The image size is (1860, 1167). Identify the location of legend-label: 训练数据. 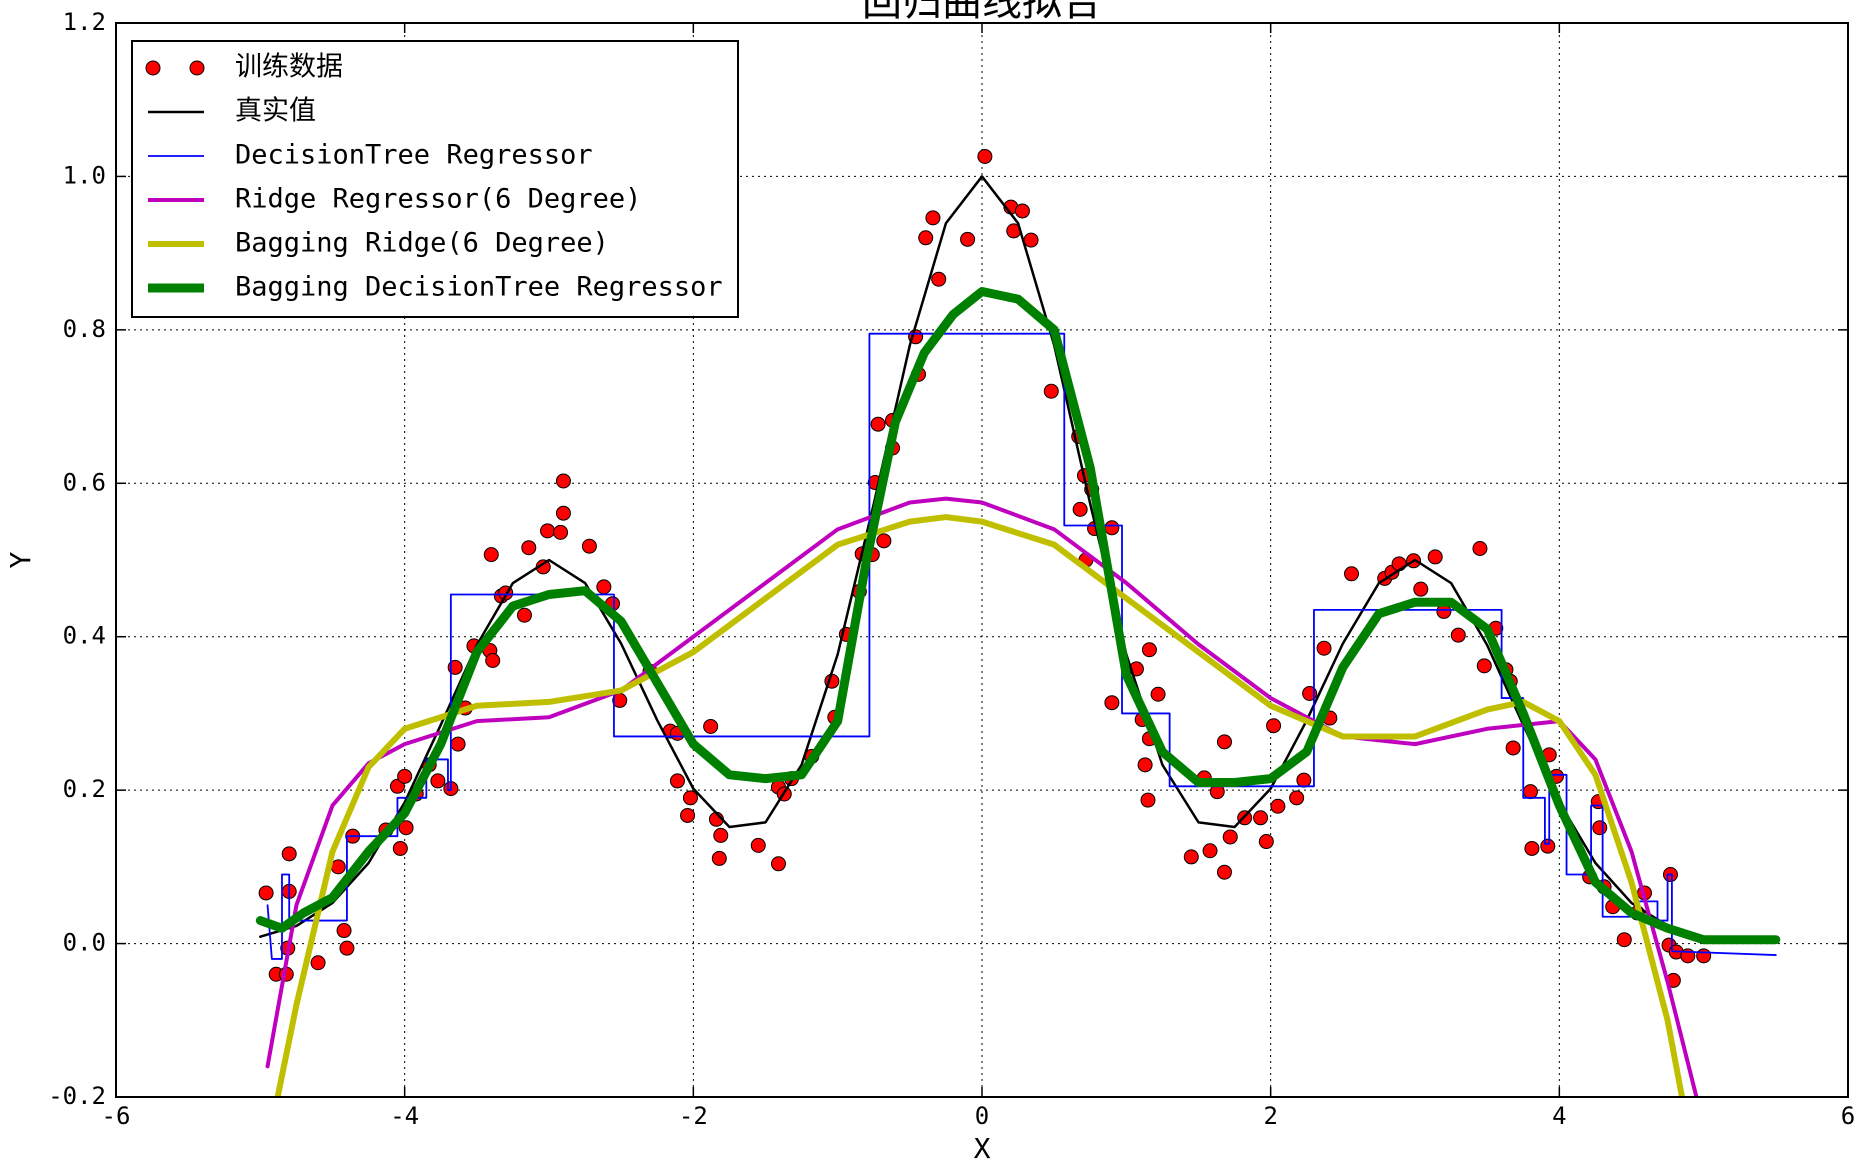
(289, 67).